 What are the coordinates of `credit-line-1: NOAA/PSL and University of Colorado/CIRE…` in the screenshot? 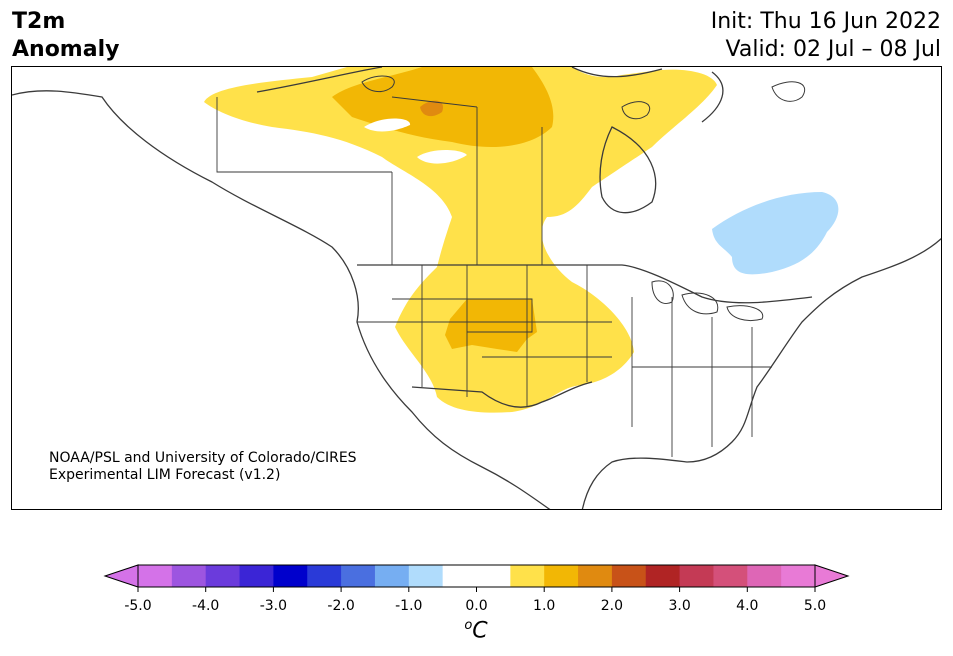 It's located at (203, 458).